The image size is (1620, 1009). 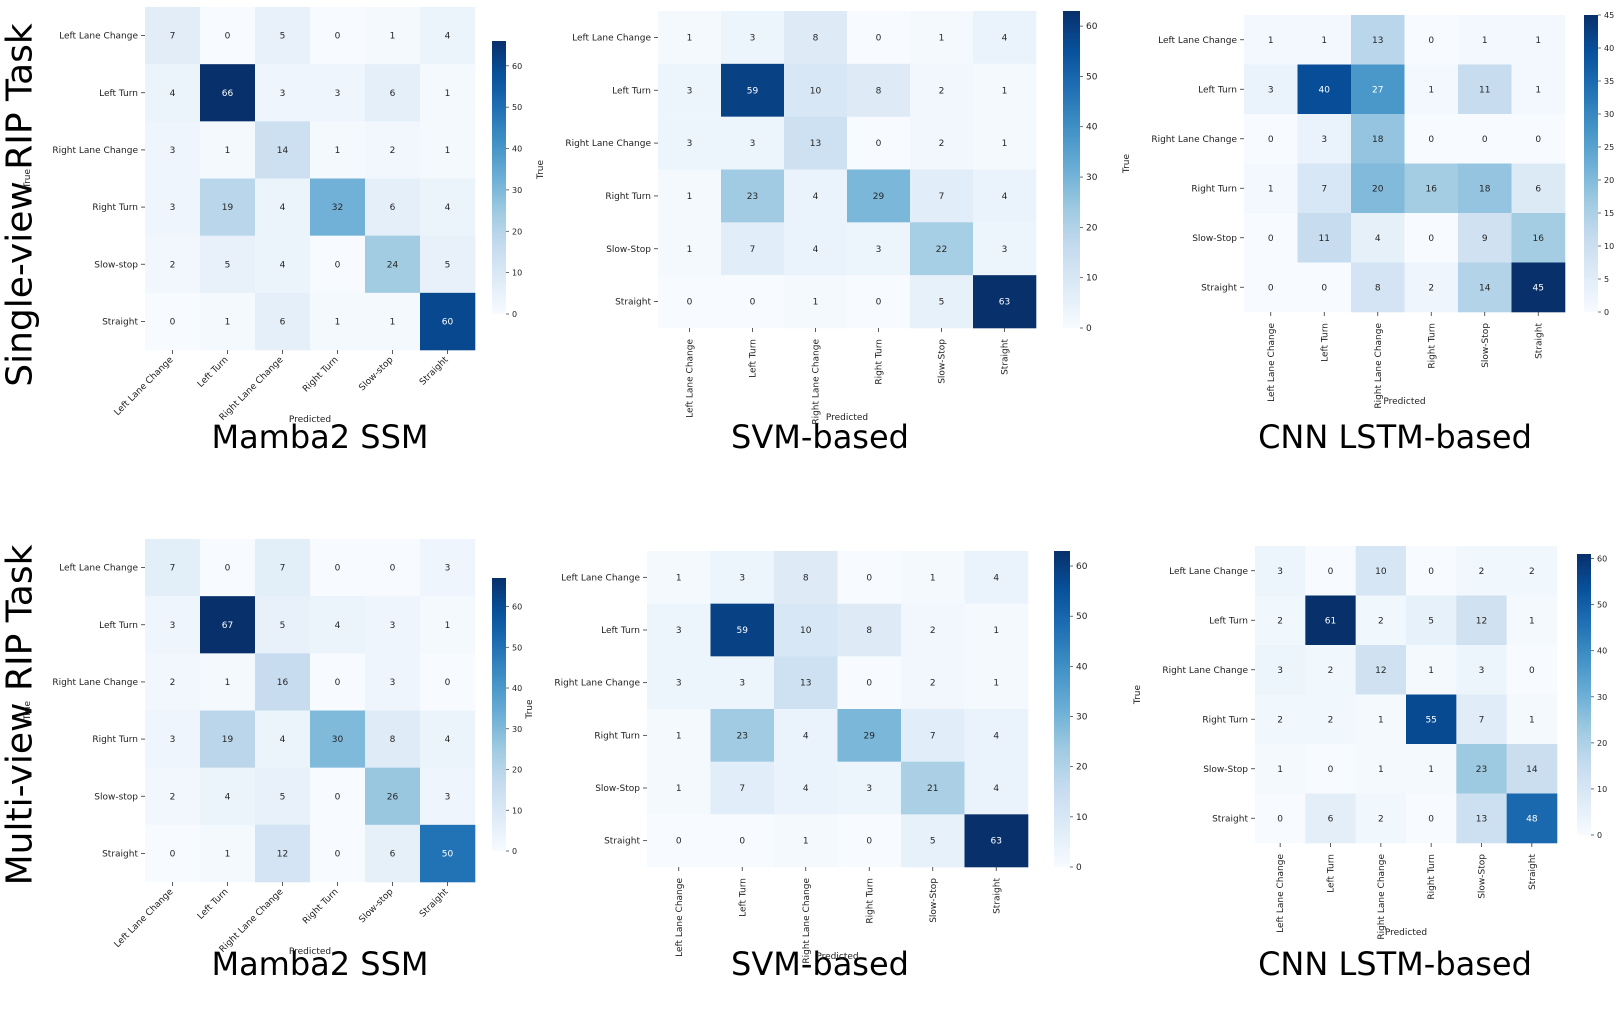 What do you see at coordinates (393, 94) in the screenshot?
I see `cell-value-label: 6` at bounding box center [393, 94].